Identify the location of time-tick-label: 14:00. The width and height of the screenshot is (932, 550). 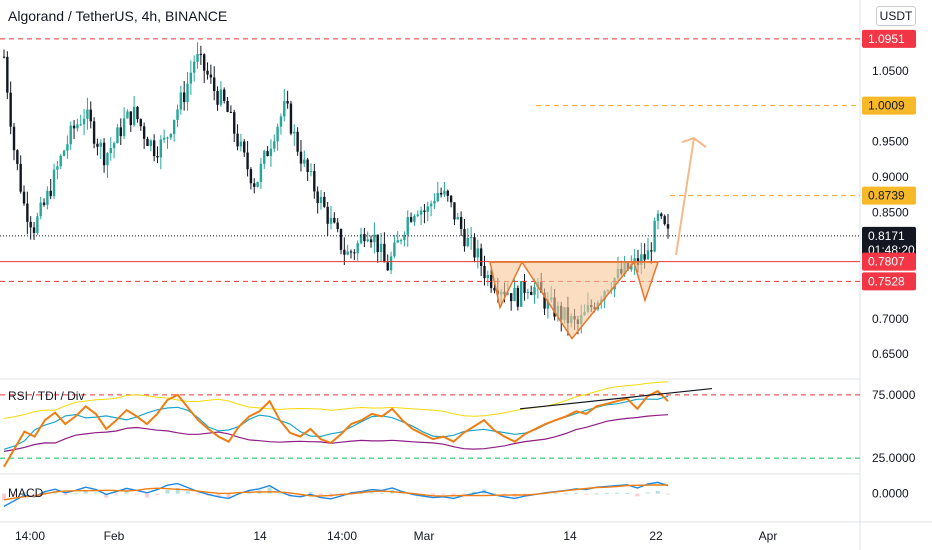
(342, 536).